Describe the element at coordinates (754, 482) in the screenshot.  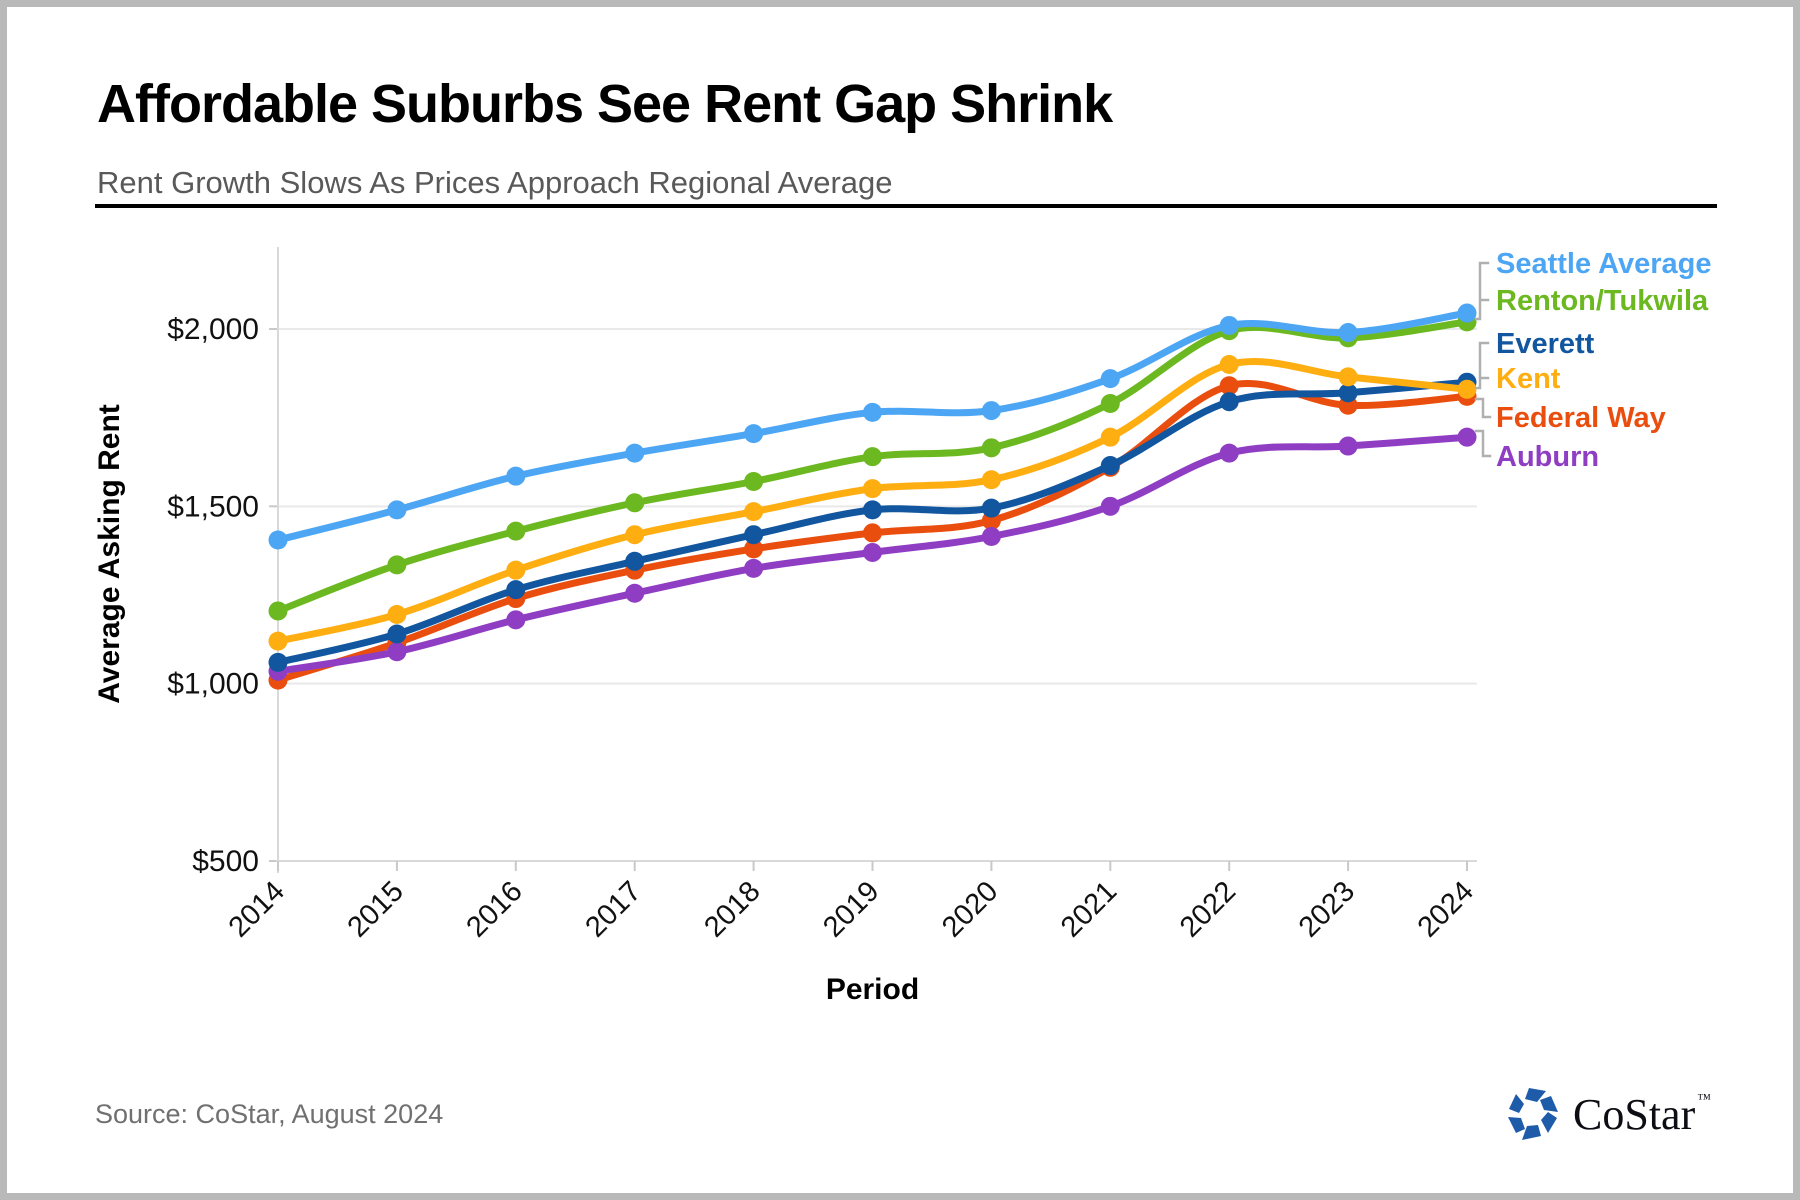
I see `point-renton-tukwila-2018` at that location.